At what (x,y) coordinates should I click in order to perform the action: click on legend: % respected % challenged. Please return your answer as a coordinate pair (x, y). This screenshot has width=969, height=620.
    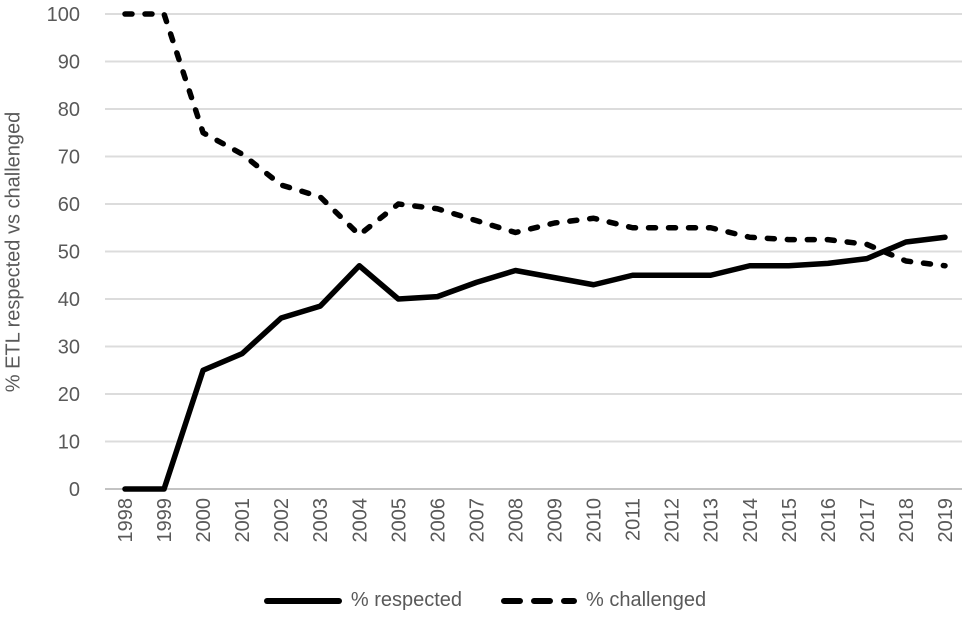
    Looking at the image, I should click on (484, 600).